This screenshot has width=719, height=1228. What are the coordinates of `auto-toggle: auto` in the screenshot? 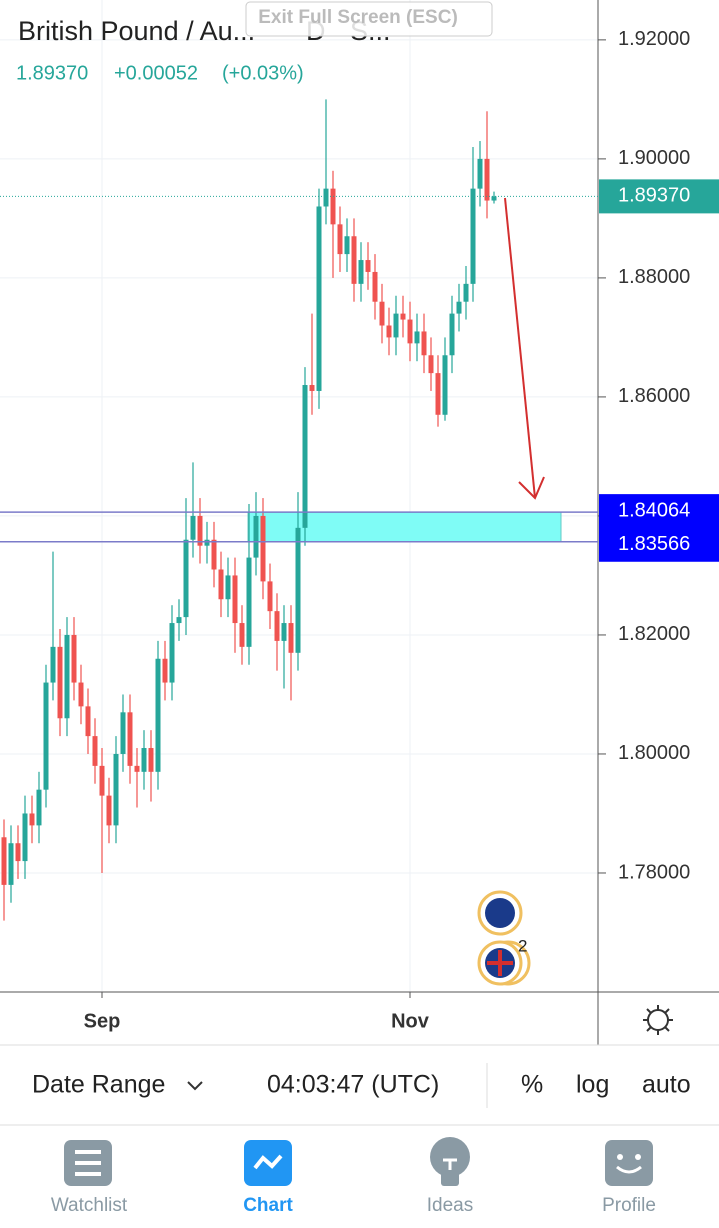 It's located at (666, 1085).